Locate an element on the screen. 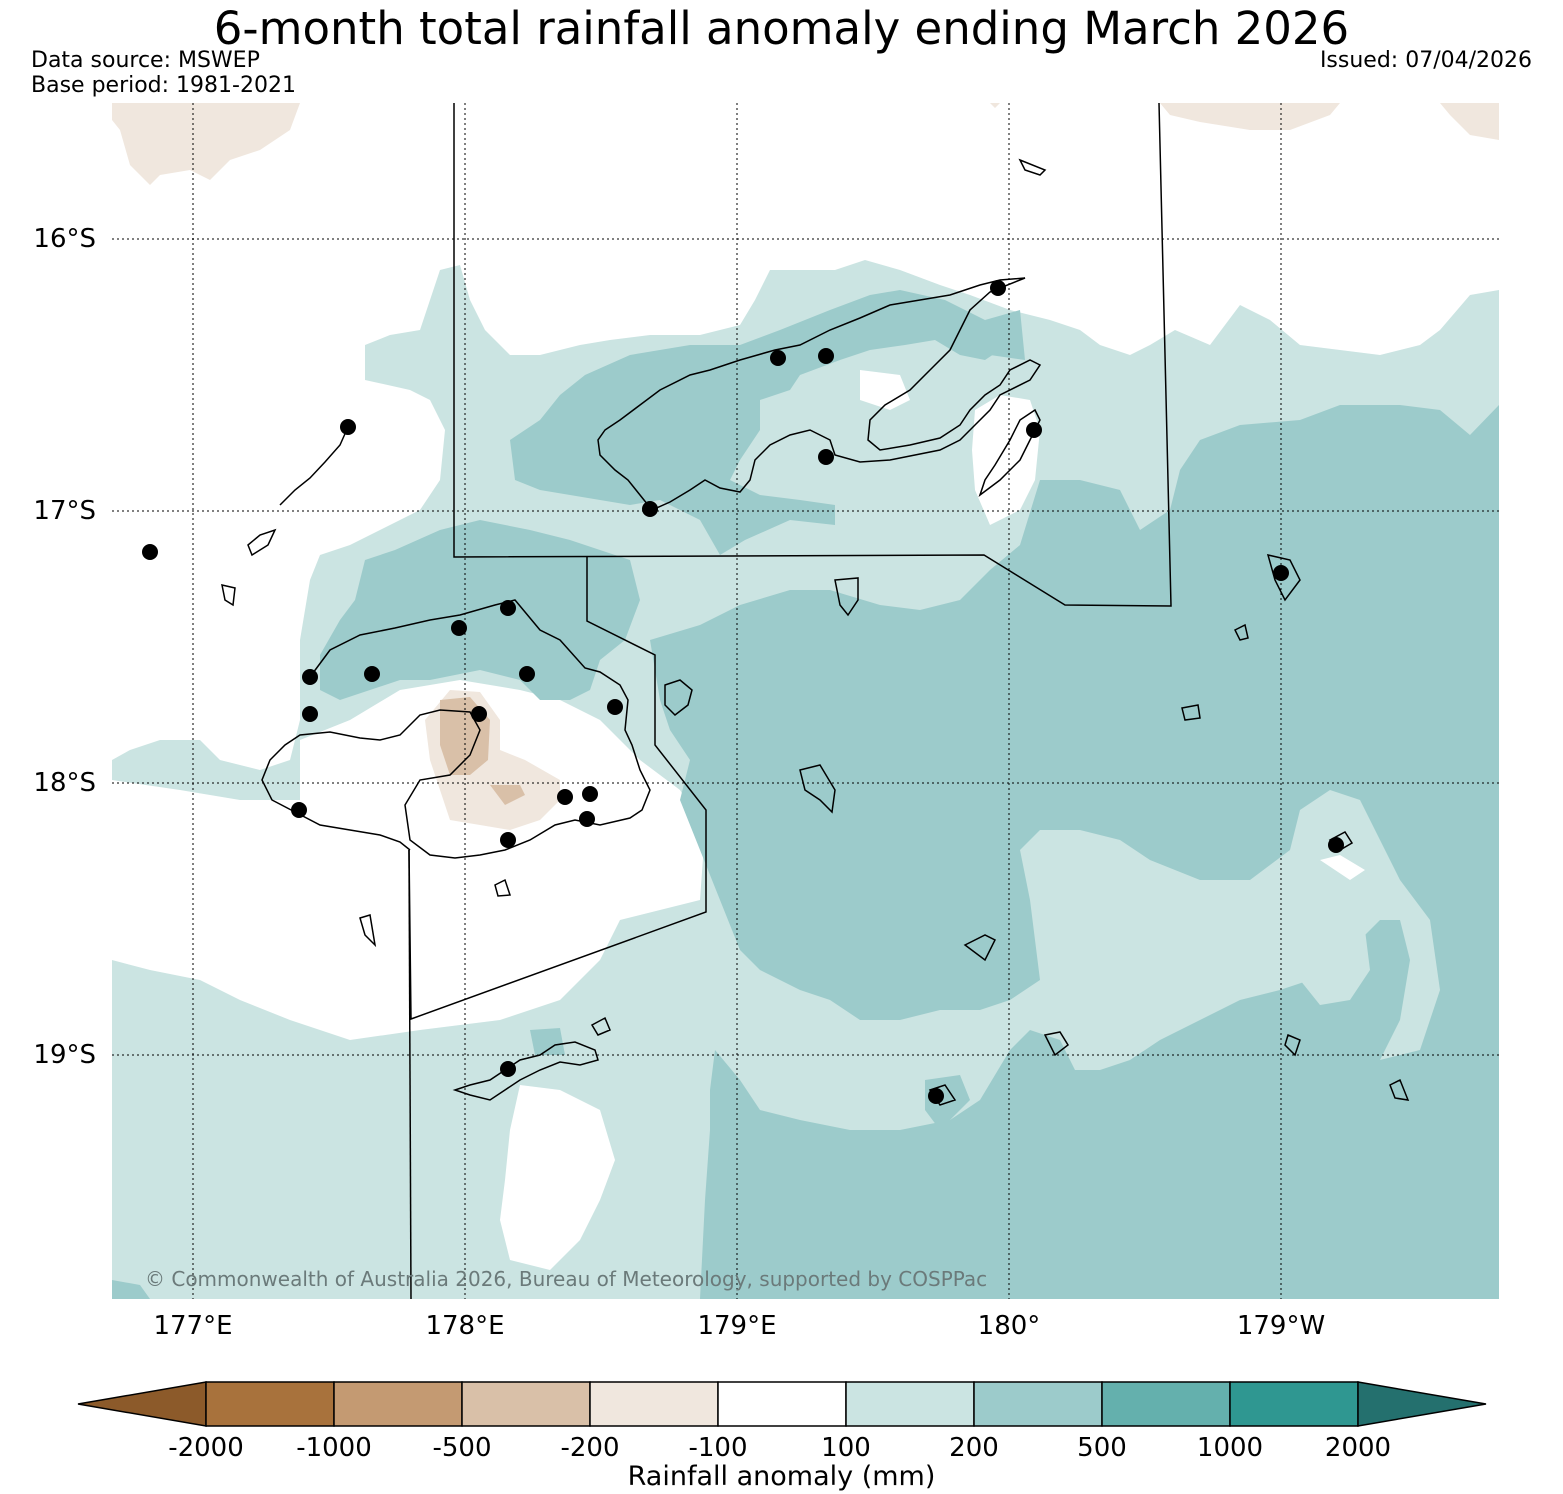  colorbar-tick: 200 is located at coordinates (974, 1448).